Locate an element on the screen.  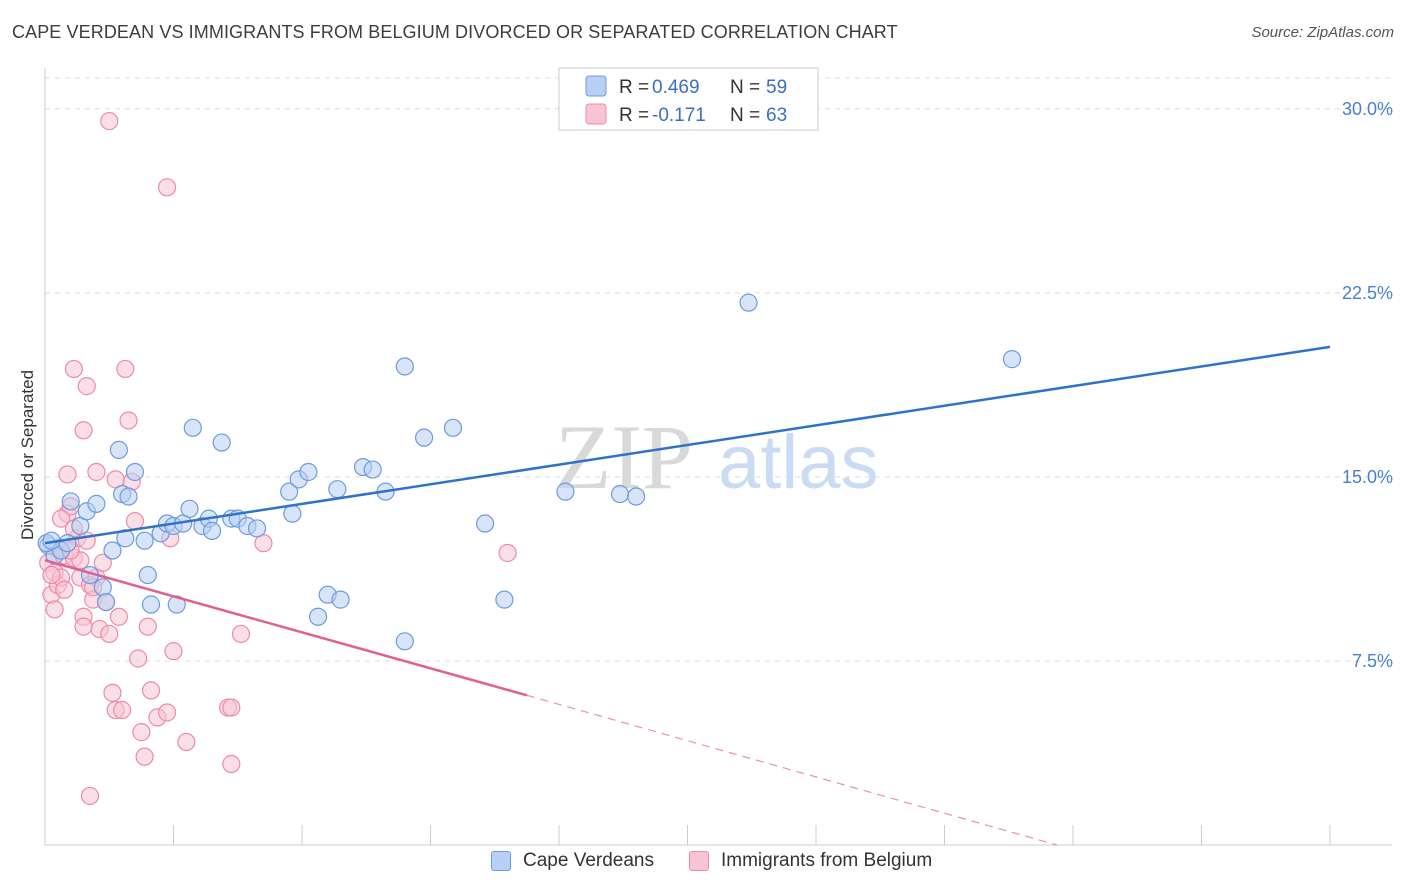
legend-r-label-1: R = is located at coordinates (634, 87).